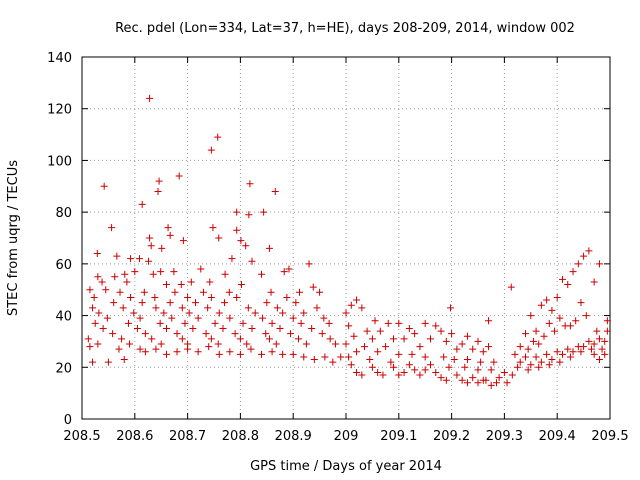 The width and height of the screenshot is (640, 480). What do you see at coordinates (59, 58) in the screenshot?
I see `y-tick-label: 140` at bounding box center [59, 58].